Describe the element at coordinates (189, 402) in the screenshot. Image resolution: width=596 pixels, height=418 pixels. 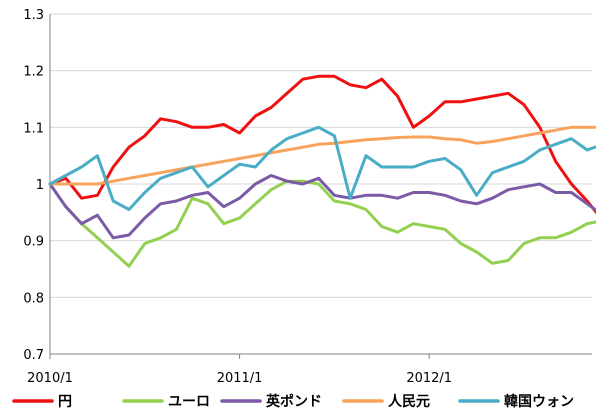
I see `legend-label-1: ユーロ` at that location.